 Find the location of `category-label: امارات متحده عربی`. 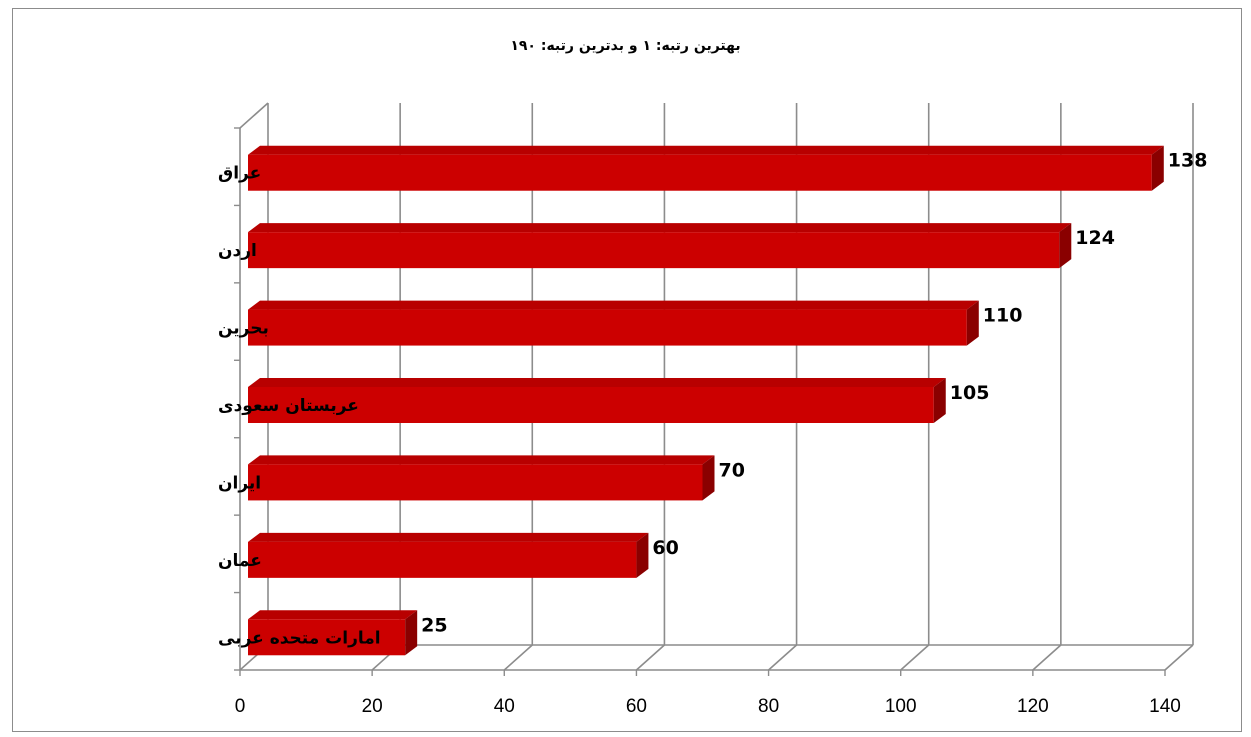

category-label: امارات متحده عربی is located at coordinates (299, 638).